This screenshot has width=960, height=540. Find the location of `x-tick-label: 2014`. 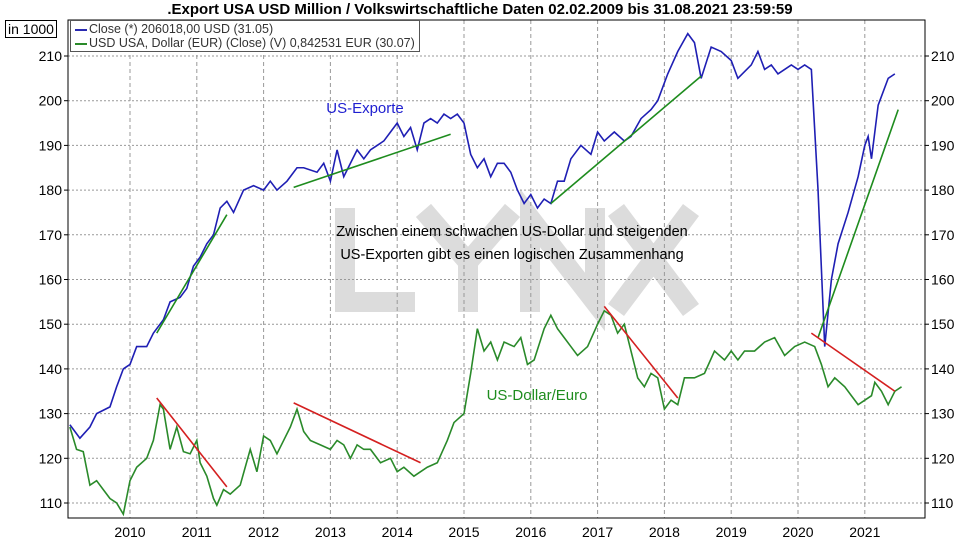

x-tick-label: 2014 is located at coordinates (397, 532).